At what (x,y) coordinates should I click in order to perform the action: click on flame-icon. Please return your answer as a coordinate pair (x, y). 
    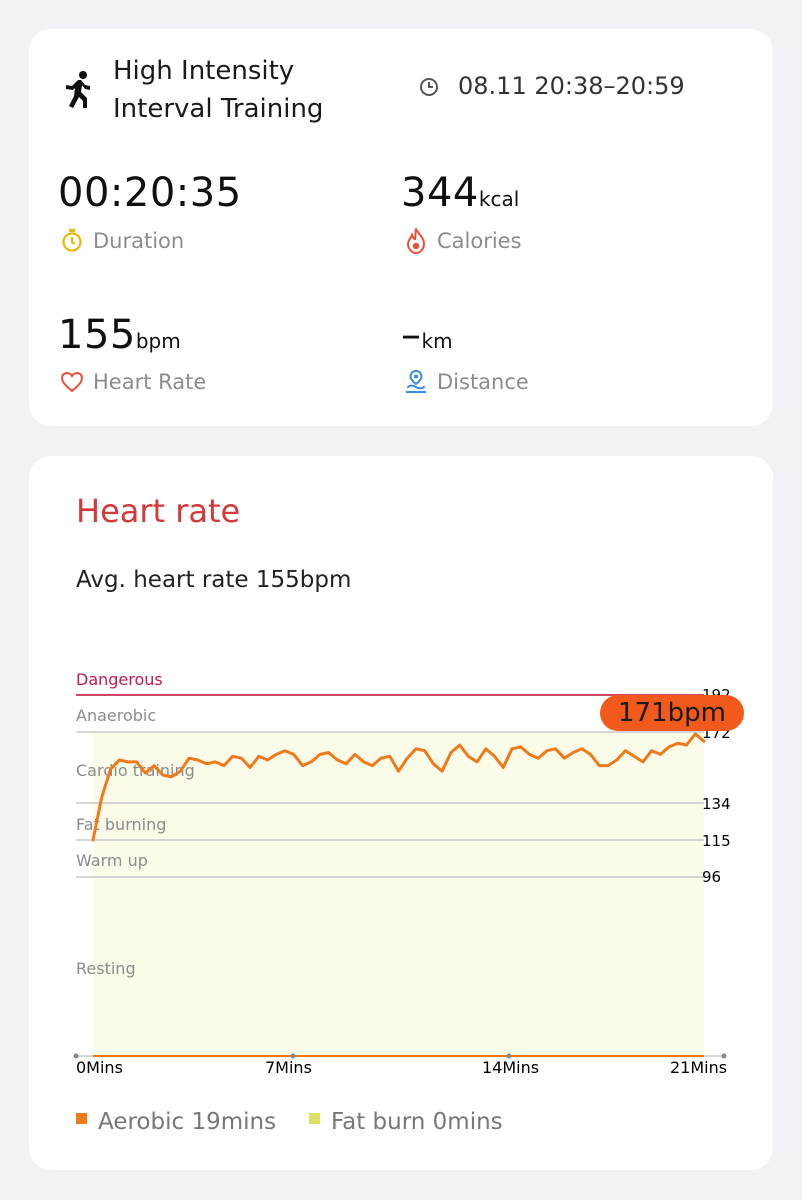
    Looking at the image, I should click on (416, 241).